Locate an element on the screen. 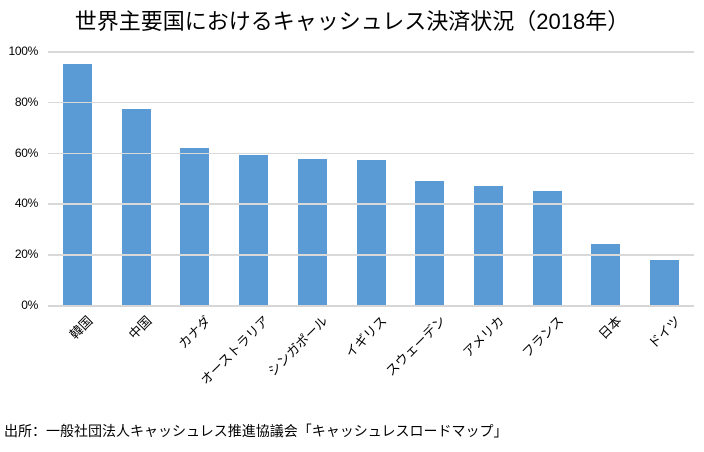  category-column: 中国 is located at coordinates (136, 196).